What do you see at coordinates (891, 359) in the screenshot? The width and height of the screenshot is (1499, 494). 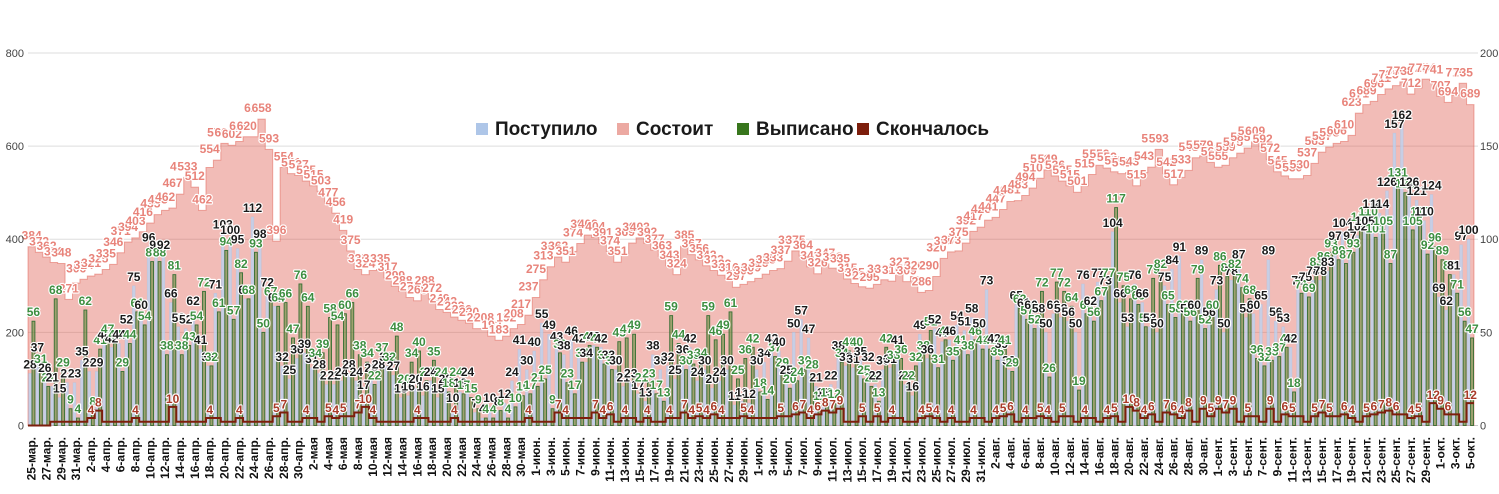 I see `svg-text: 31` at bounding box center [891, 359].